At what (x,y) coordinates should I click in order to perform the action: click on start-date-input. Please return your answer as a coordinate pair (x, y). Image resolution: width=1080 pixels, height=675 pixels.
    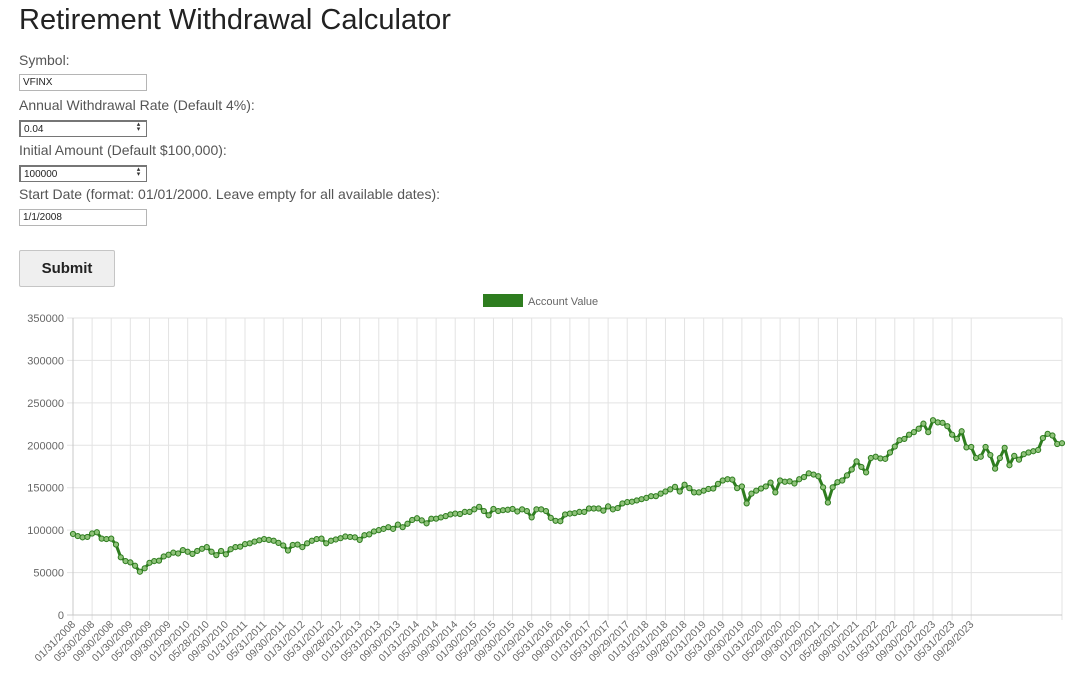
    Looking at the image, I should click on (83, 217).